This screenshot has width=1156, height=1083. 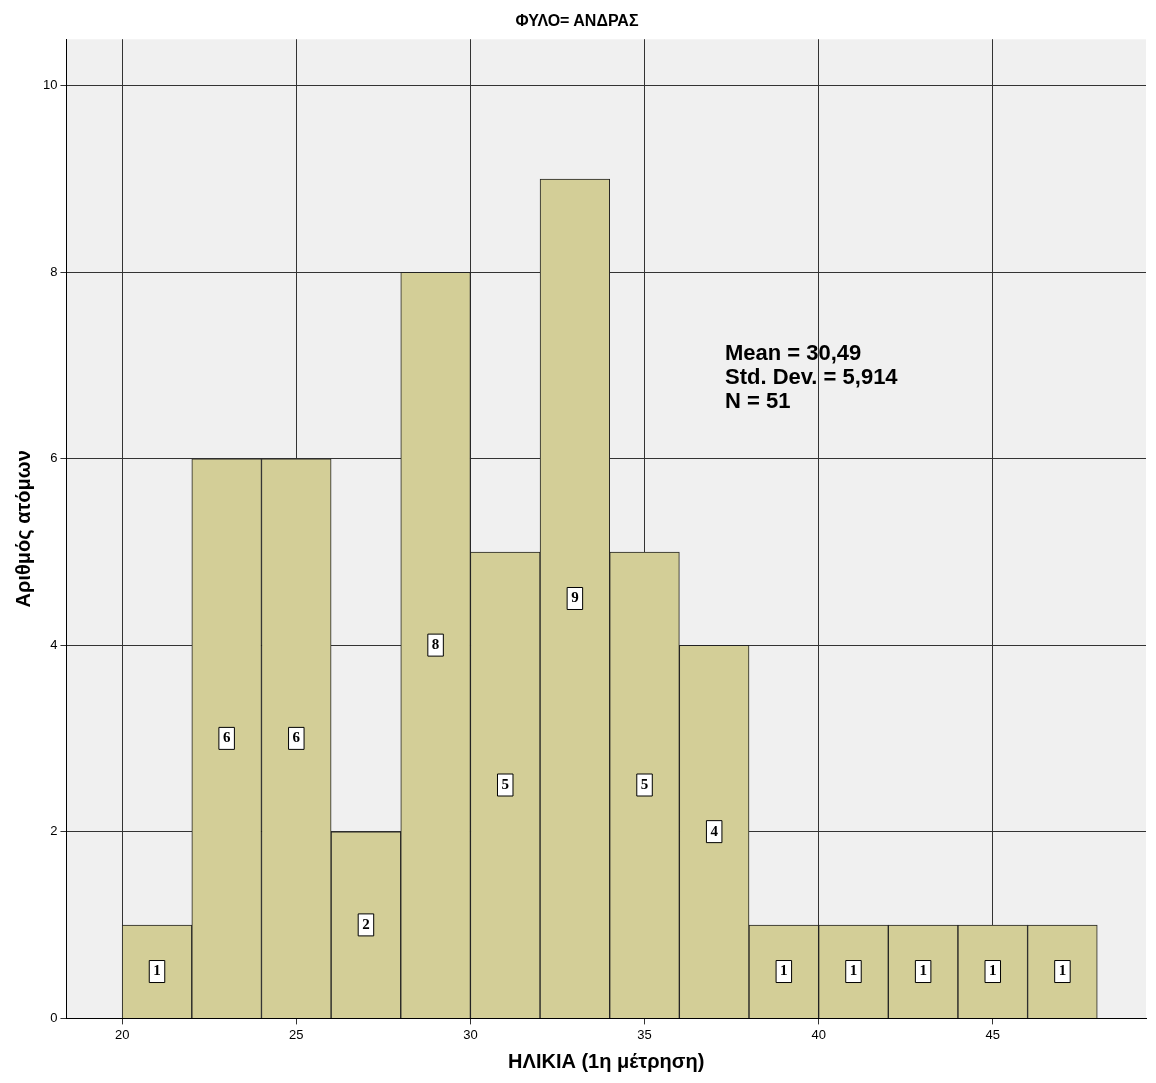 I want to click on x-tick-label: 20, so click(x=122, y=1034).